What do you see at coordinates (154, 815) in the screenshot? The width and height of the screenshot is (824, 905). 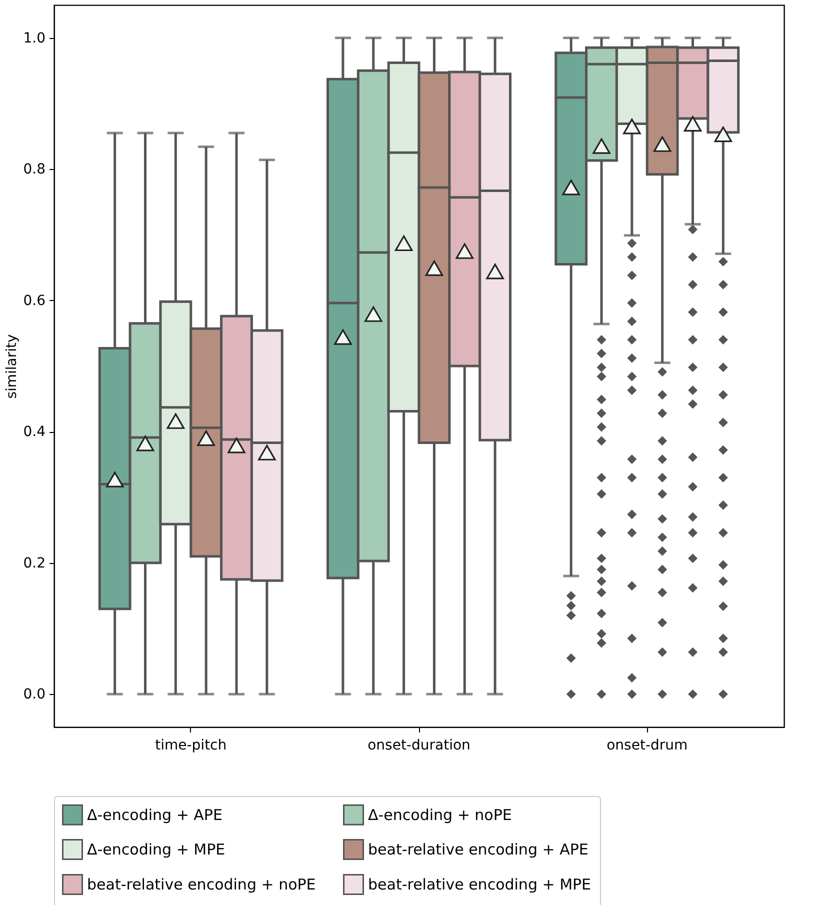 I see `legend-label: Δ-encoding + APE` at bounding box center [154, 815].